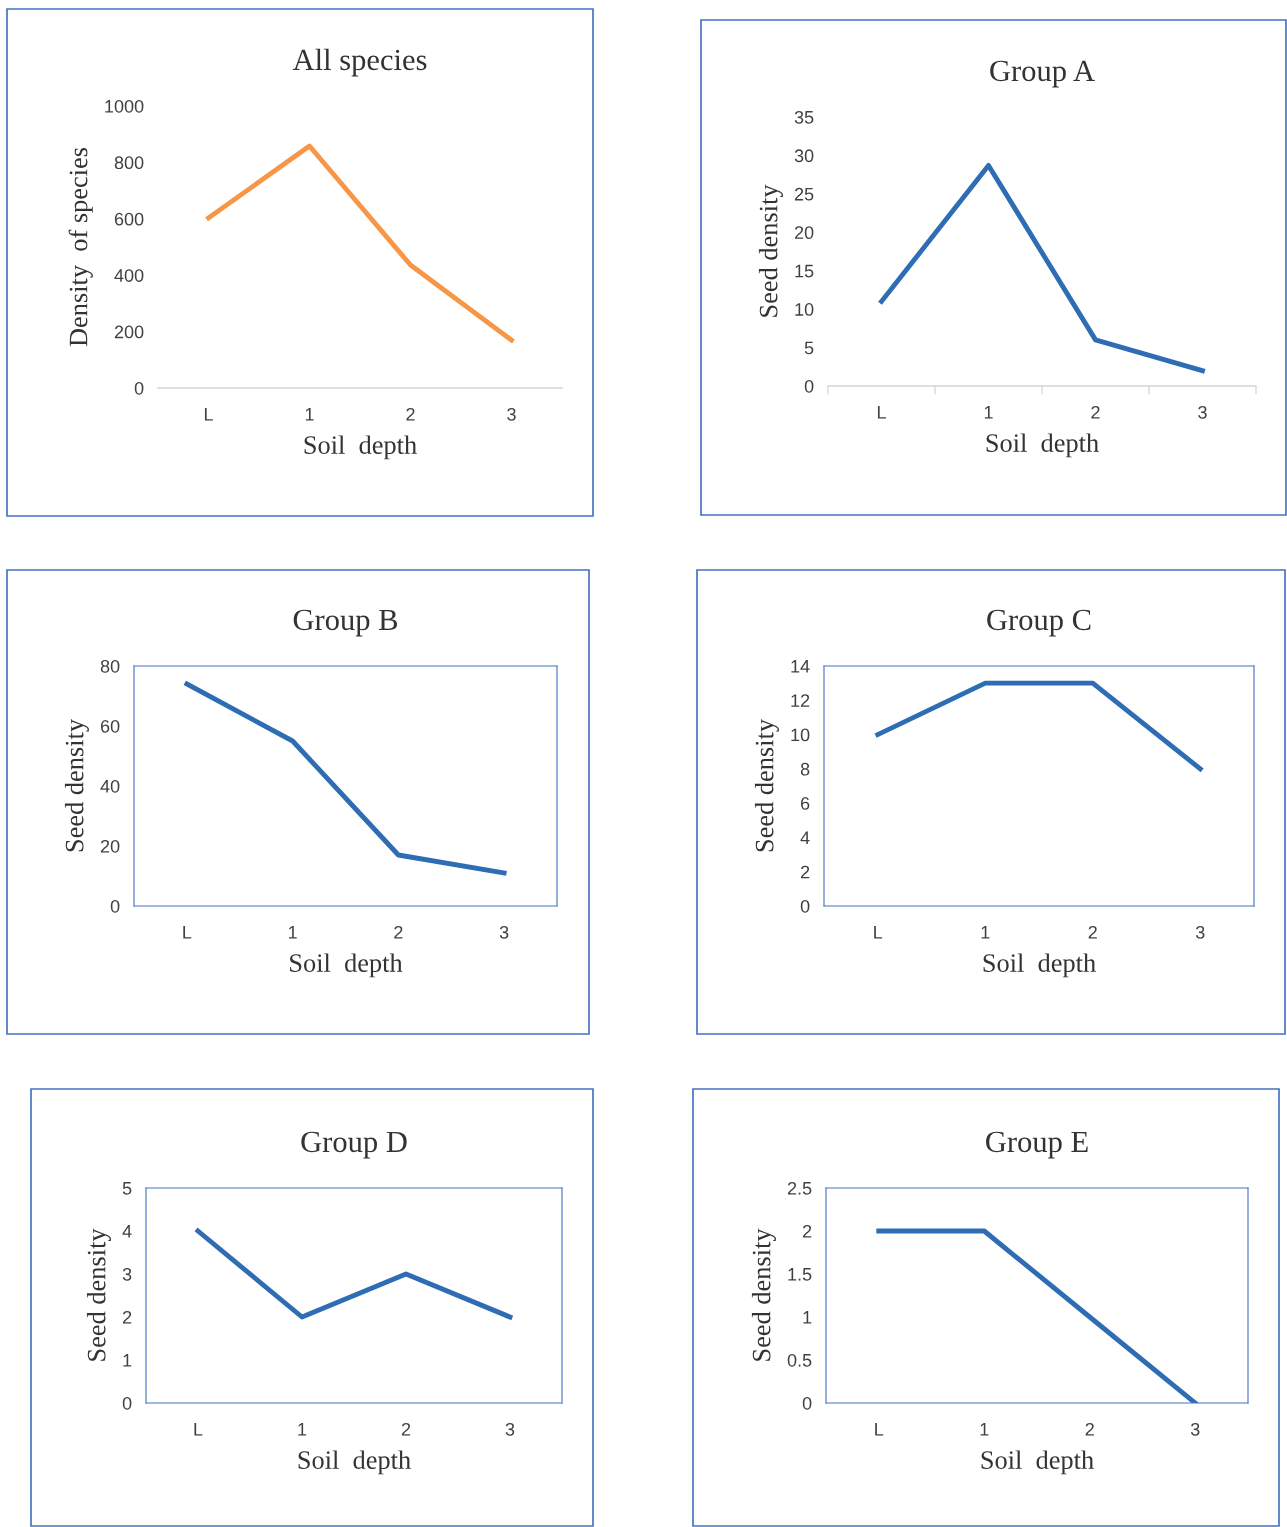 The height and width of the screenshot is (1527, 1287). I want to click on chart-title: All species, so click(359, 62).